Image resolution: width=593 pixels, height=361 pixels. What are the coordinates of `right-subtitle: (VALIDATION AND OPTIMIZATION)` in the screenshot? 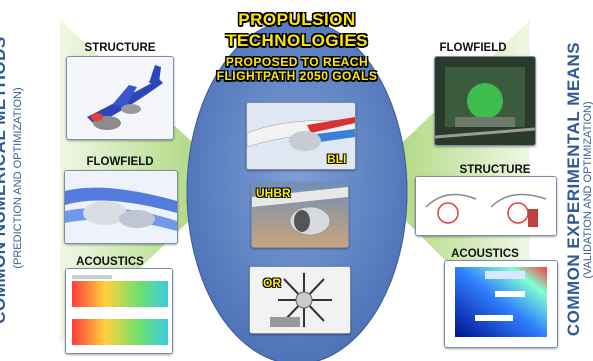 It's located at (587, 190).